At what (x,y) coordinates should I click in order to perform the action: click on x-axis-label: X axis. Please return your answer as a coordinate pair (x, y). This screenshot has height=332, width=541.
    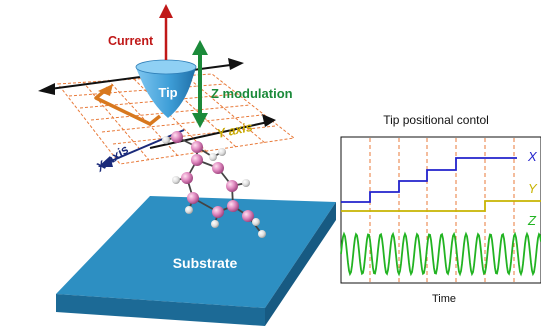
    Looking at the image, I should click on (112, 158).